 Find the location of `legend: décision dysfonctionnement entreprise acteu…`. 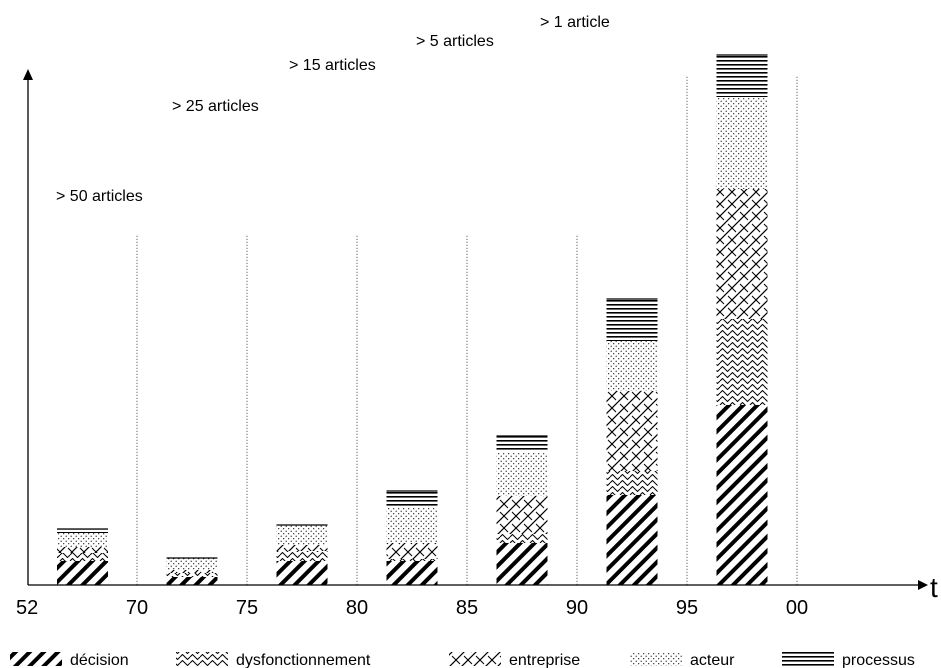

legend: décision dysfonctionnement entreprise acteu… is located at coordinates (462, 660).